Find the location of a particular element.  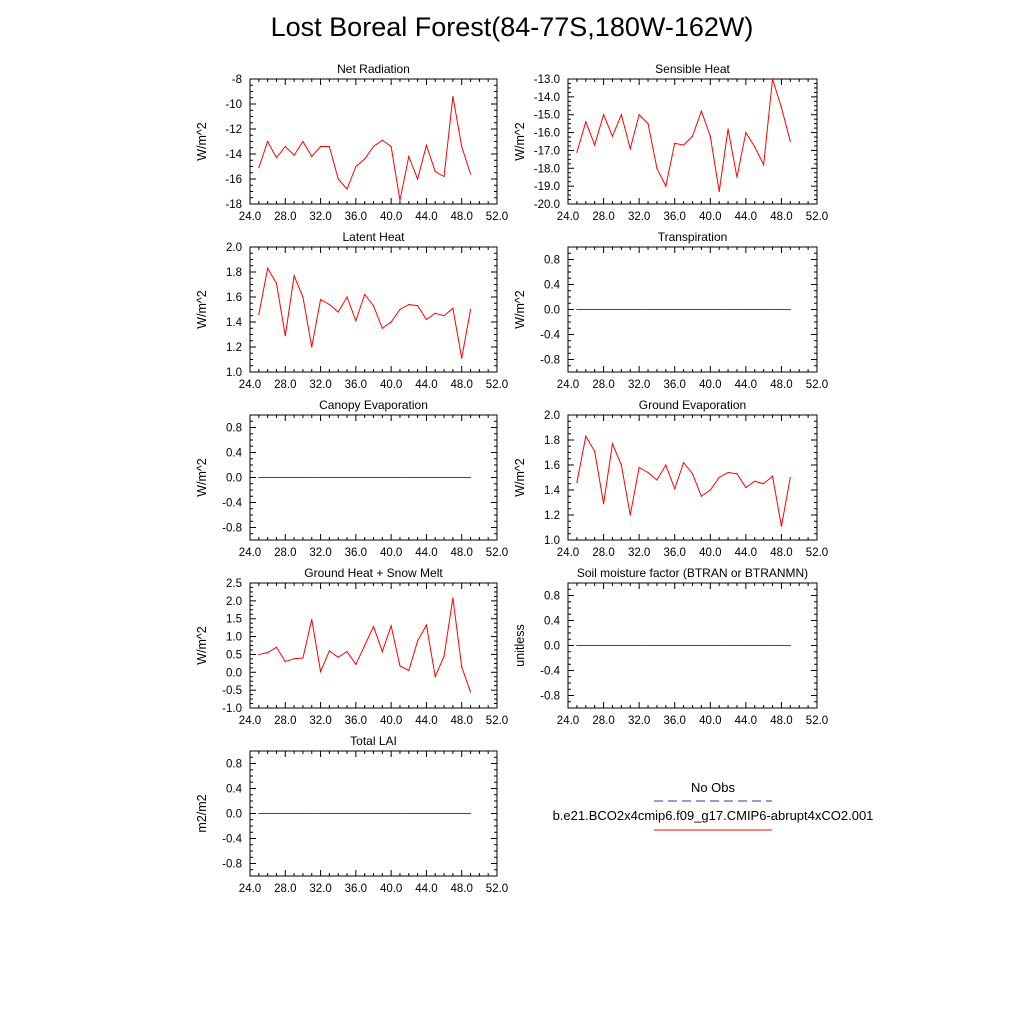

x-tick-label: 40.0 is located at coordinates (391, 385).